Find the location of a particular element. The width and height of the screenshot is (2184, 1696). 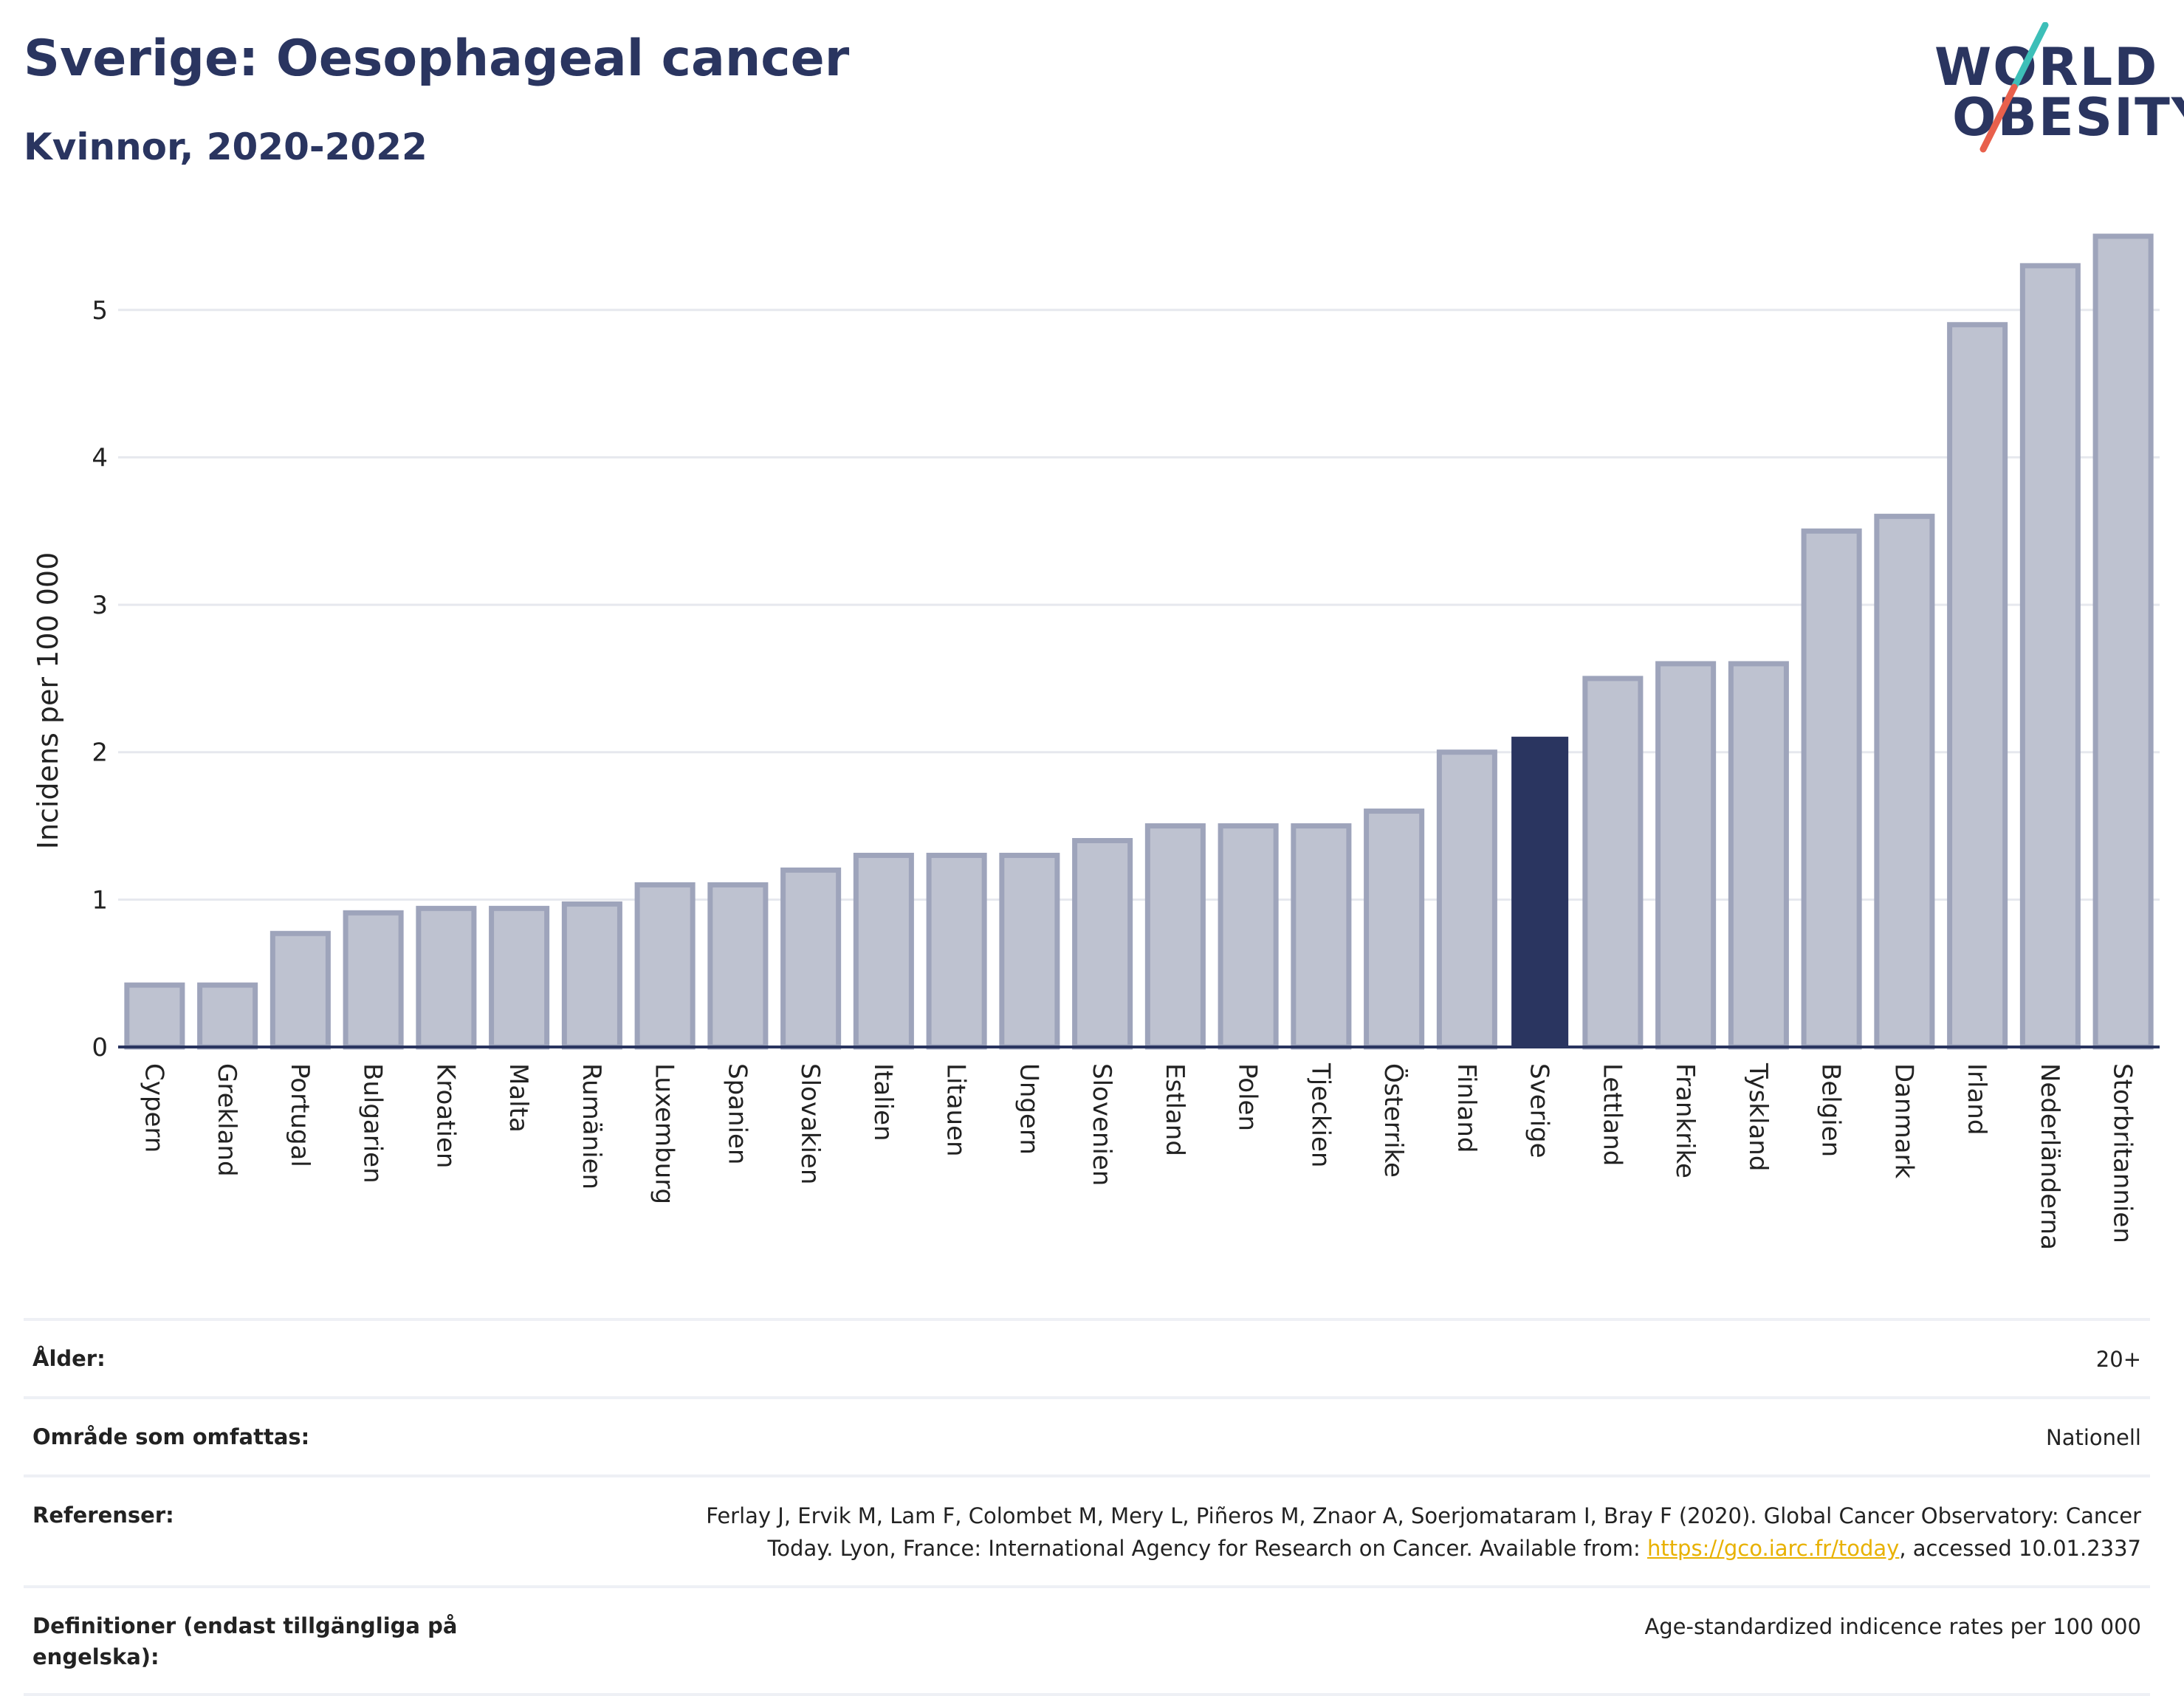

bar-malta is located at coordinates (519, 977).